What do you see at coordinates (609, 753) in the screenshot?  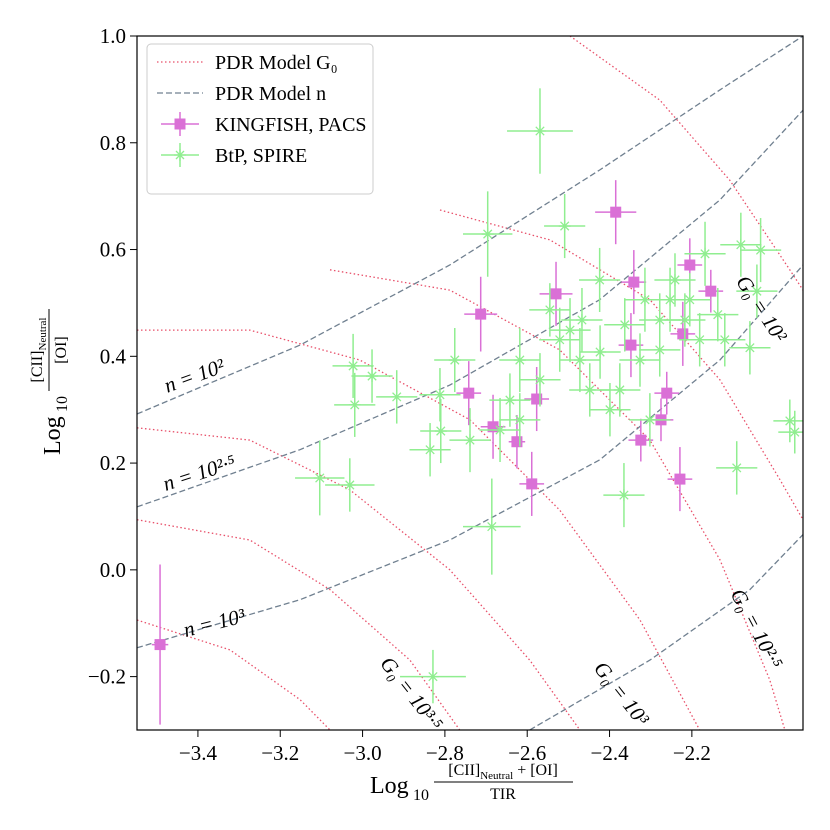 I see `x-tick-label: −2.4` at bounding box center [609, 753].